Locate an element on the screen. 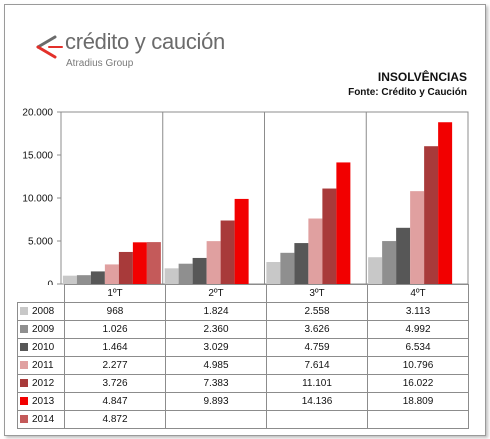 Image resolution: width=490 pixels, height=439 pixels. data-cell: 1.026 is located at coordinates (115, 329).